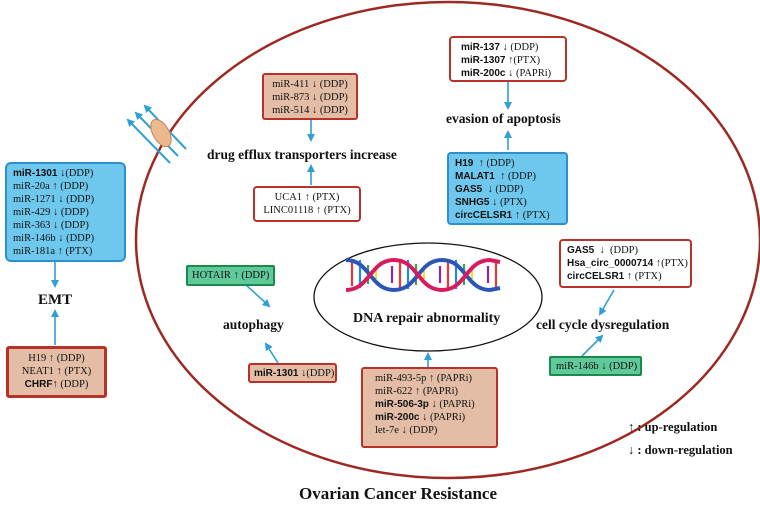 This screenshot has height=506, width=760. I want to click on cell-cycle-mirna-box: miR-146b ↓ (DDP), so click(595, 366).